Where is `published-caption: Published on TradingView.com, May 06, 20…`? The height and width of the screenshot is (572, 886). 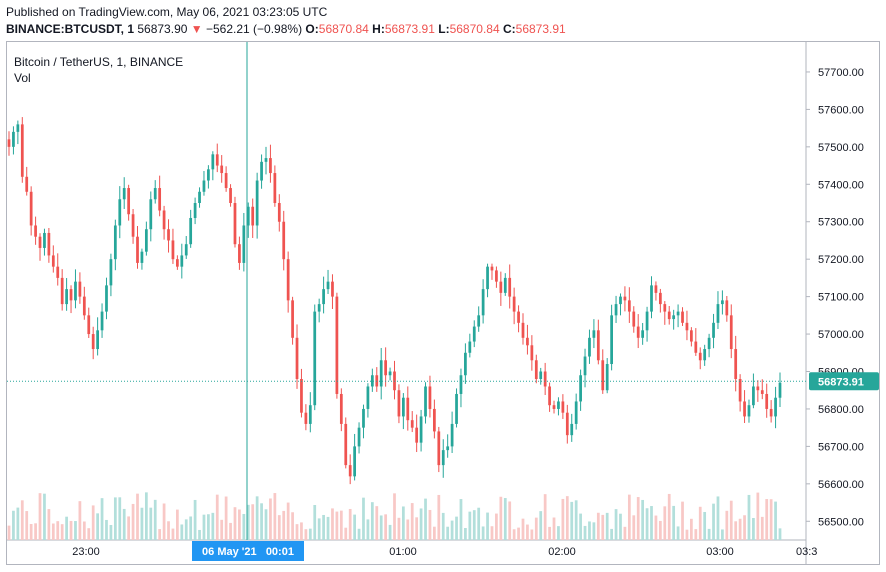 published-caption: Published on TradingView.com, May 06, 20… is located at coordinates (167, 12).